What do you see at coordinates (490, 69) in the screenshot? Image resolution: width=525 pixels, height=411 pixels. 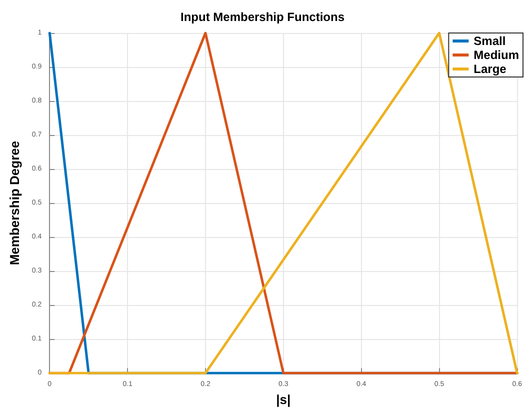 I see `legend-label: Large` at bounding box center [490, 69].